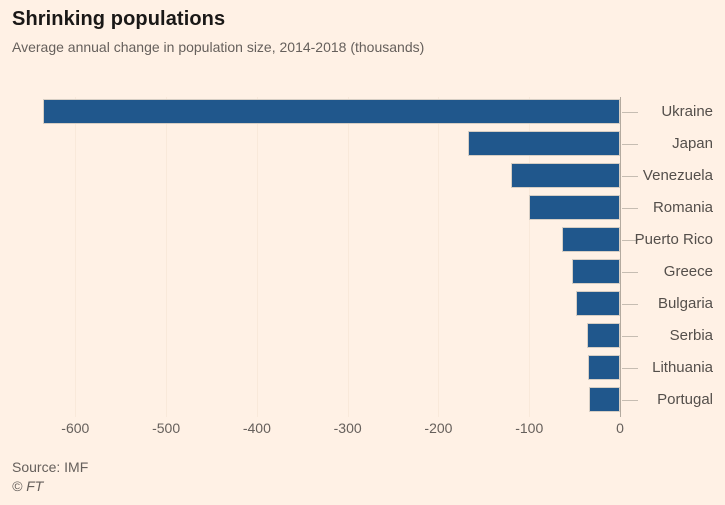 Image resolution: width=725 pixels, height=505 pixels. What do you see at coordinates (256, 428) in the screenshot?
I see `x-tick-label: -400` at bounding box center [256, 428].